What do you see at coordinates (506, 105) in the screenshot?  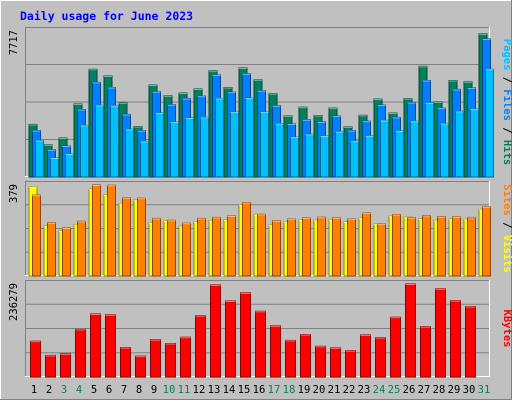 I see `legend-files: Files` at bounding box center [506, 105].